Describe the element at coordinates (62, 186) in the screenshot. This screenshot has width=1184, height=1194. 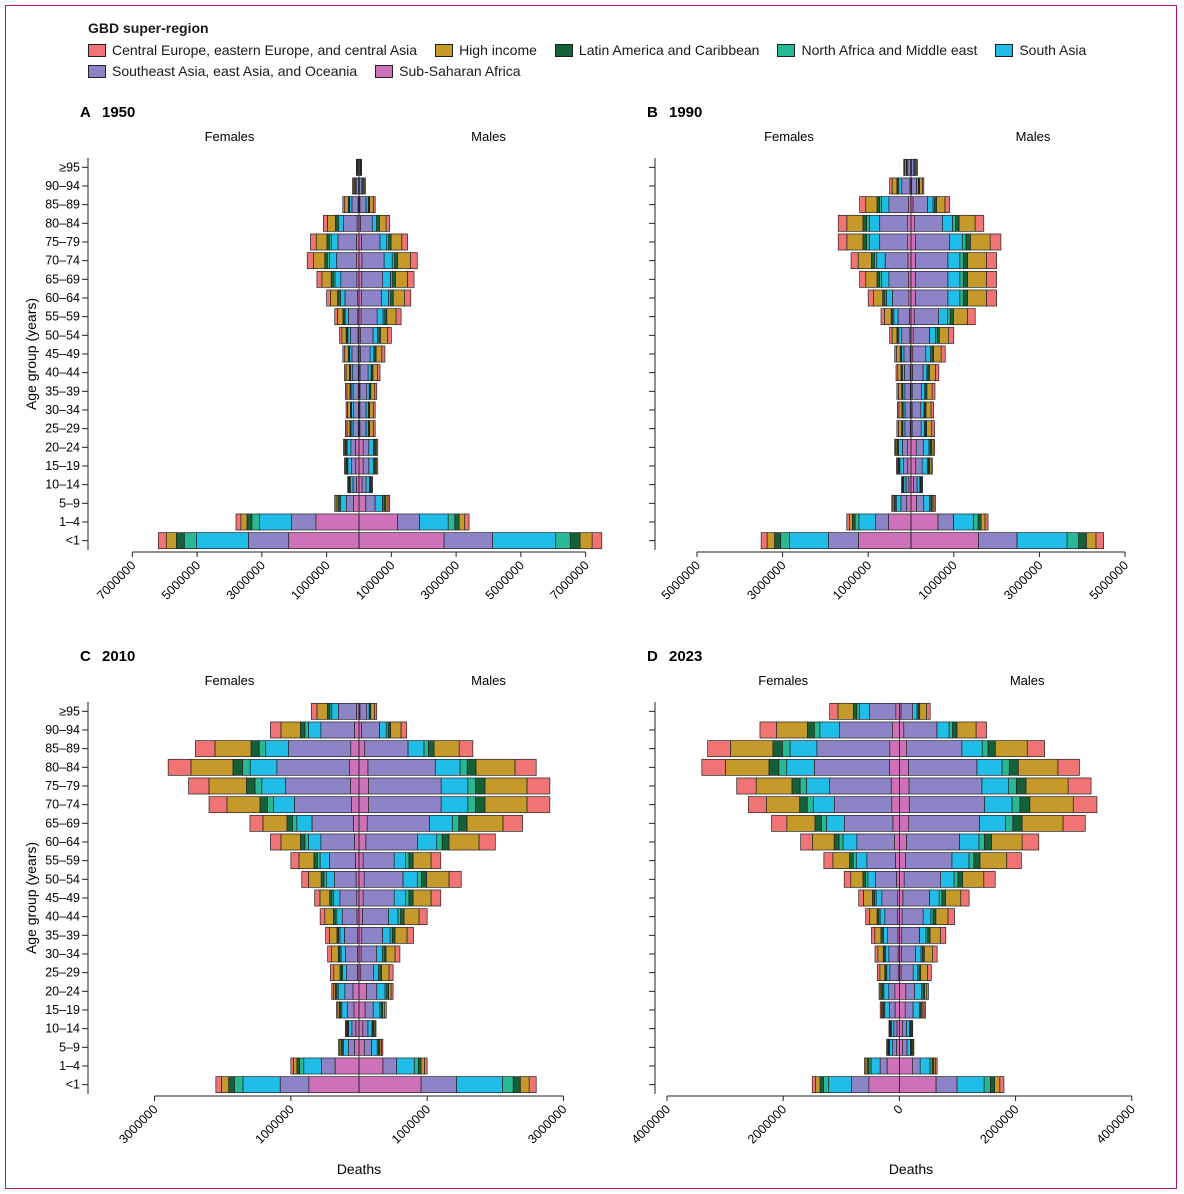
I see `y-tick-label: 90–94` at that location.